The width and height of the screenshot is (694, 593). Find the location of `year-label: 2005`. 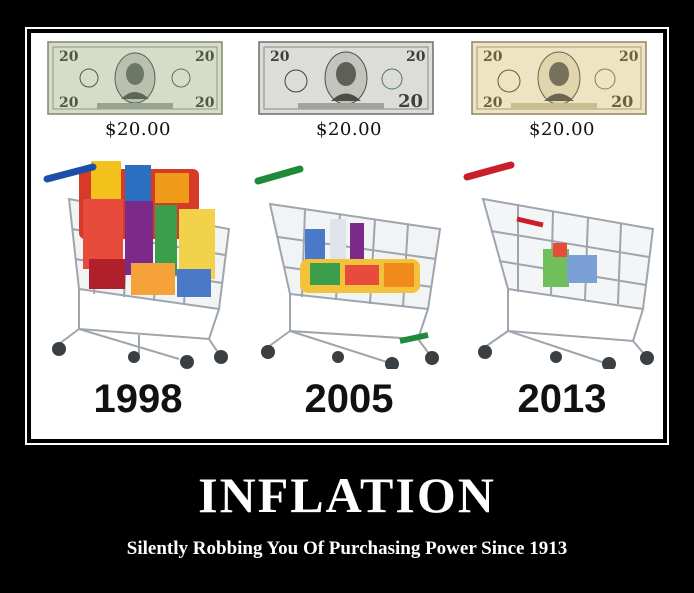

year-label: 2005 is located at coordinates (349, 399).